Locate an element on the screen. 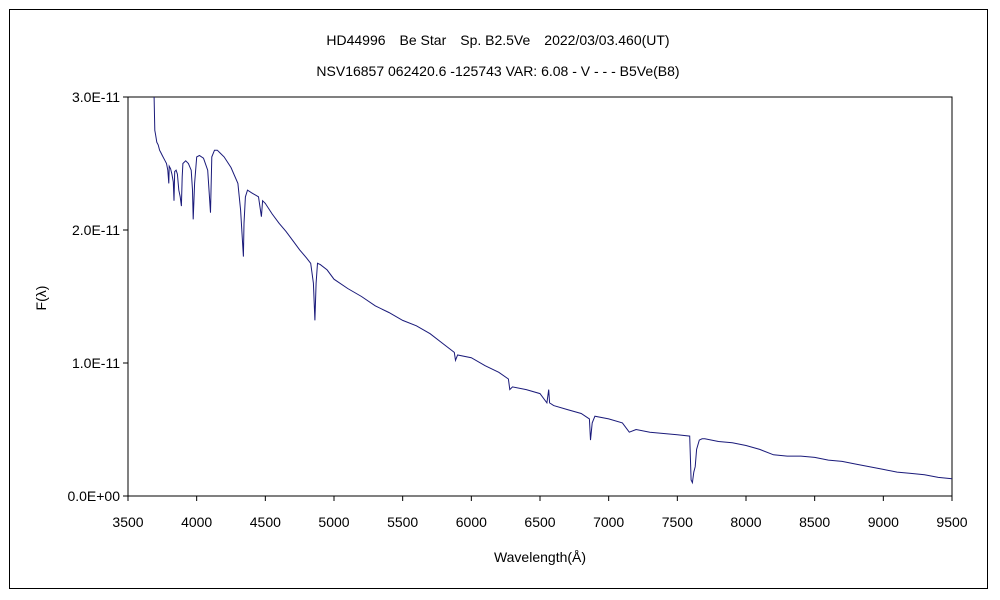 This screenshot has width=1000, height=600. x-tick-label: 8500 is located at coordinates (814, 522).